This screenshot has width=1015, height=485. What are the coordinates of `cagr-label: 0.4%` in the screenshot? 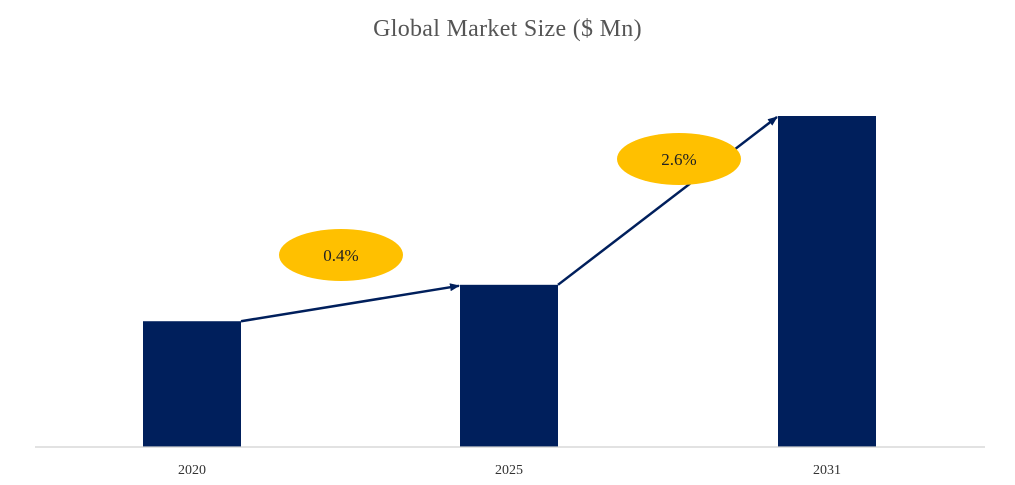 It's located at (340, 255).